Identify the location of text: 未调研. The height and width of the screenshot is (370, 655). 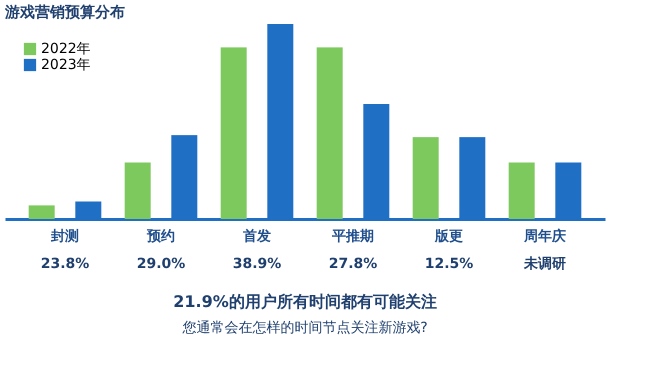
(544, 264).